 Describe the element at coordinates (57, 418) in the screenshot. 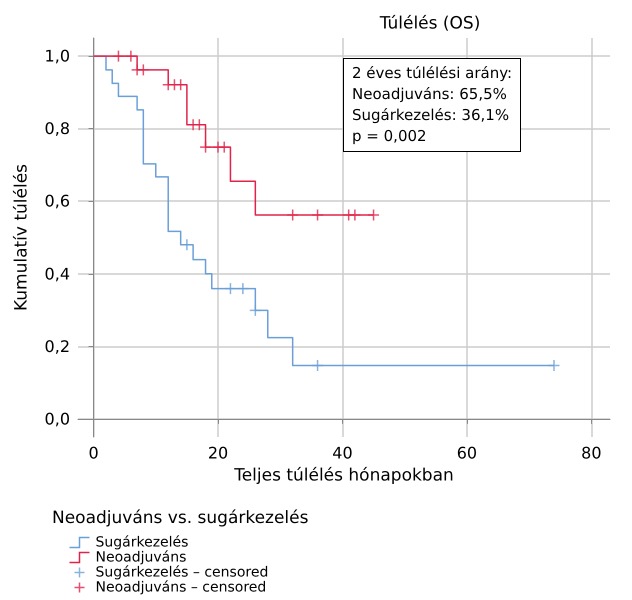

I see `y-tick-label: 0,0` at that location.